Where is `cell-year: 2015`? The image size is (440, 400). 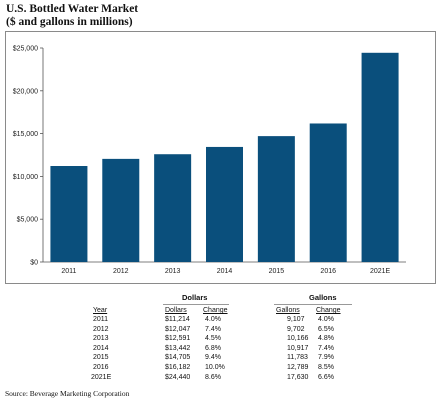 cell-year: 2015 is located at coordinates (101, 358).